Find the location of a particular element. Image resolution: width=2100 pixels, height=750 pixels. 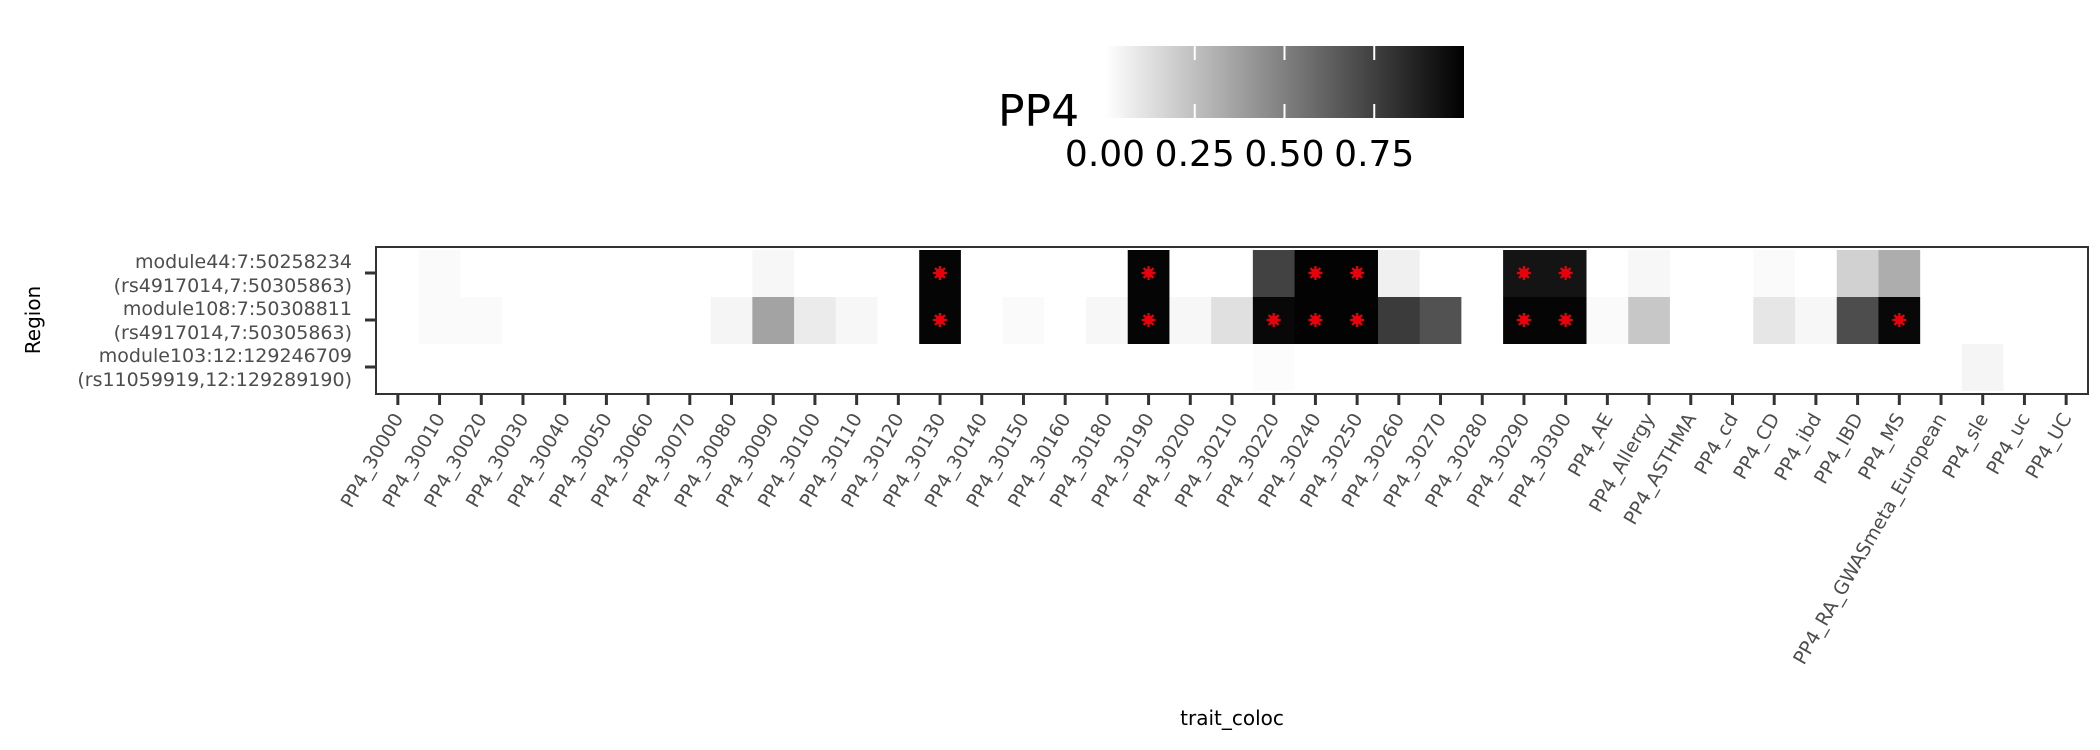

y-tick-label: (rs11059919,12:129289190) is located at coordinates (214, 380).